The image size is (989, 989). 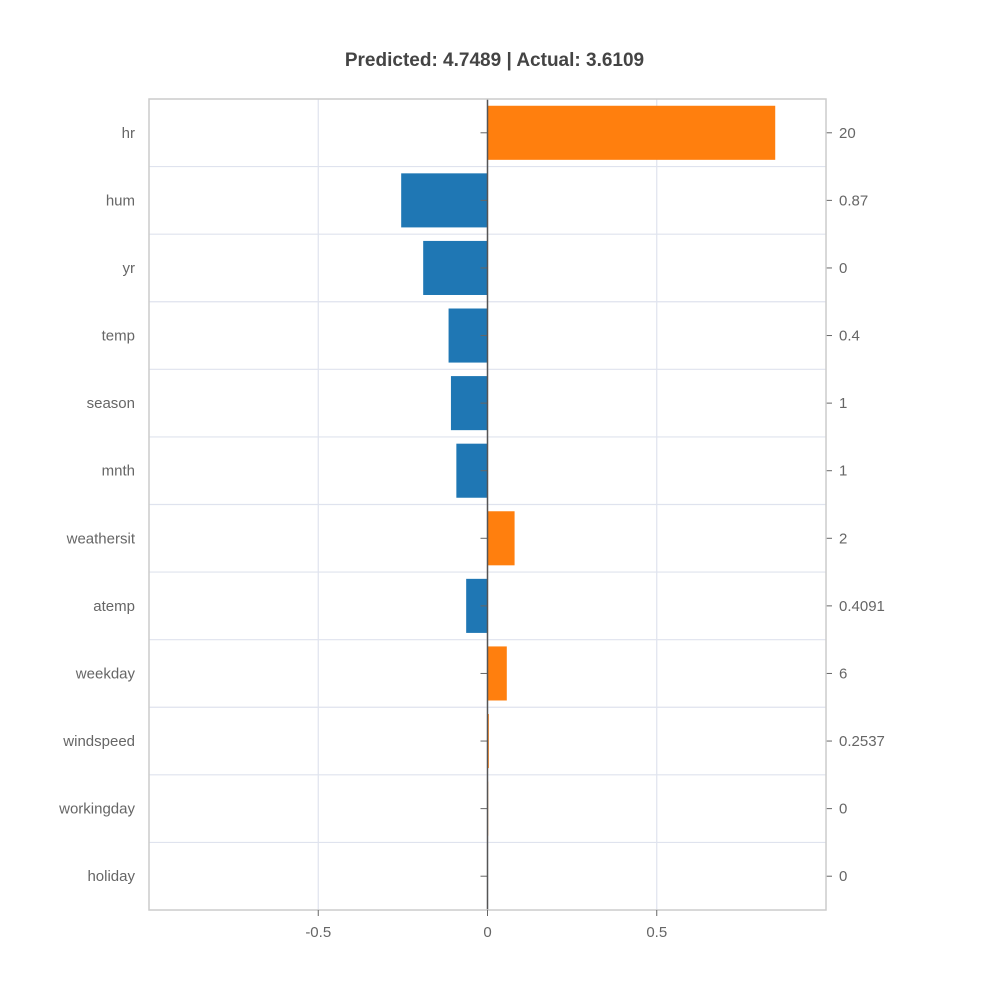 I want to click on feature-value-label: 0.2537, so click(x=862, y=741).